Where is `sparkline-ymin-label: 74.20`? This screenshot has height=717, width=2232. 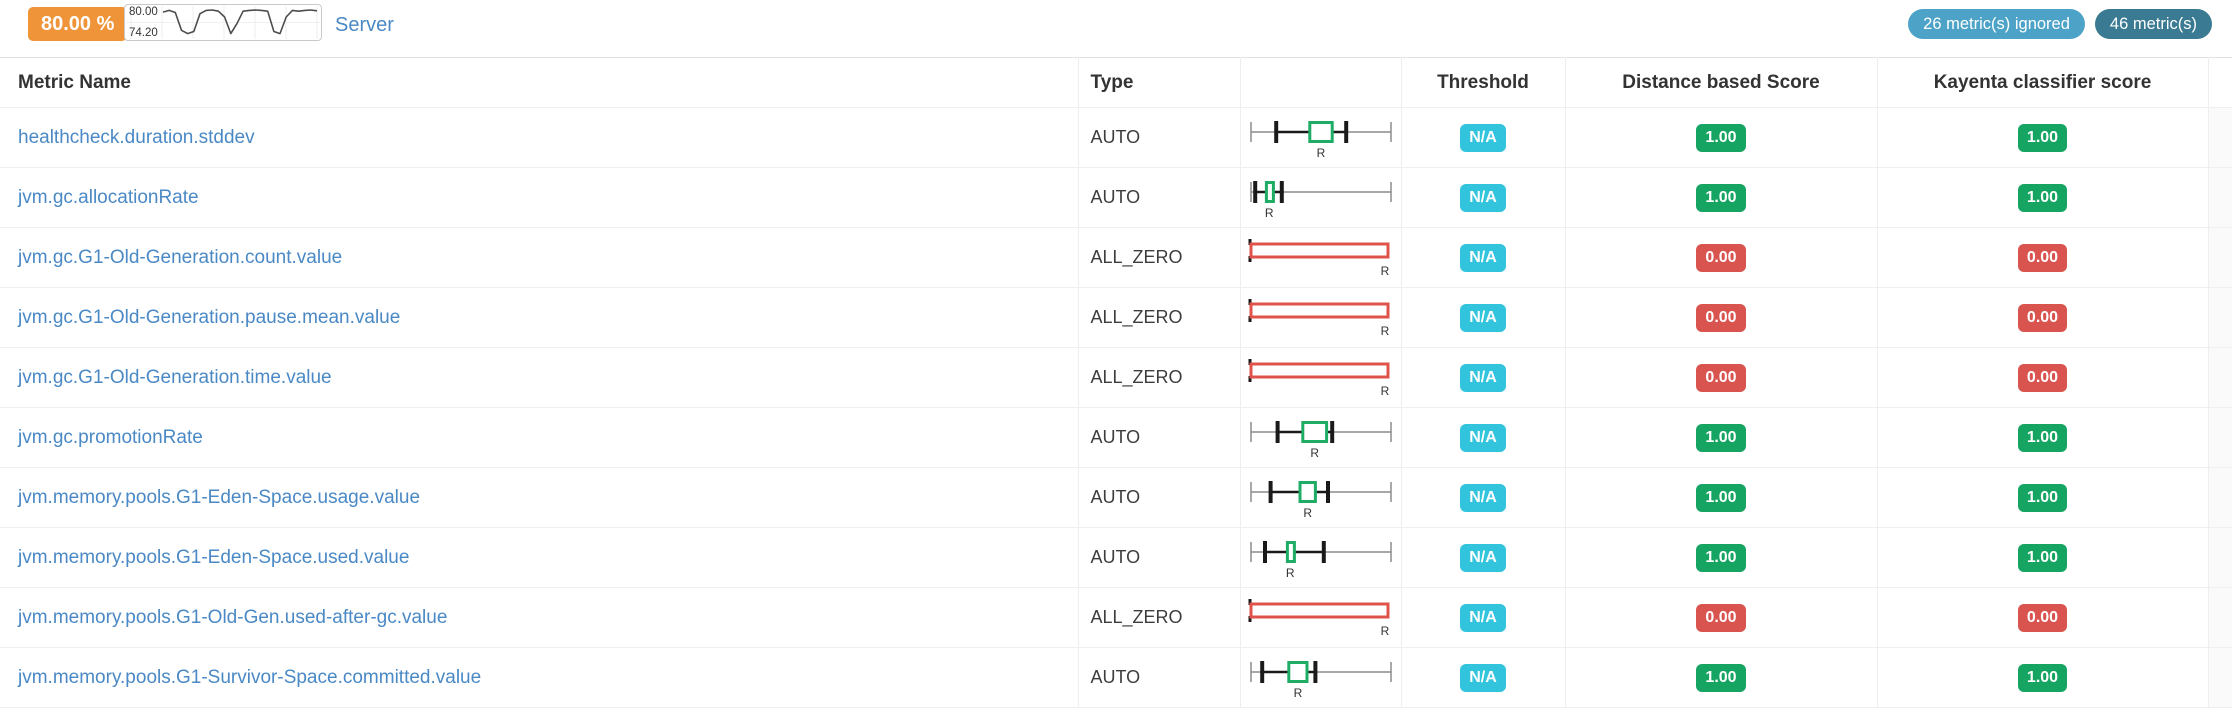 sparkline-ymin-label: 74.20 is located at coordinates (143, 33).